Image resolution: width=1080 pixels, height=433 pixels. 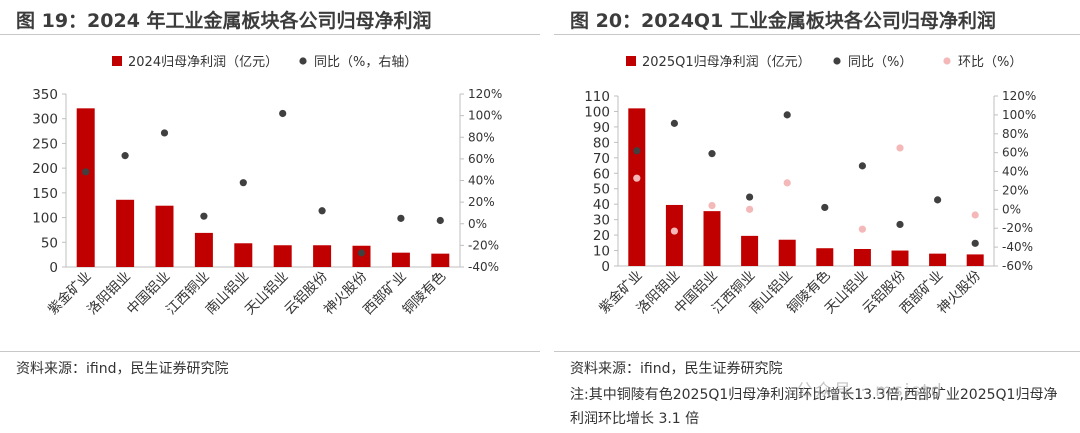 I want to click on y-left-tick-label: 20, so click(x=601, y=236).